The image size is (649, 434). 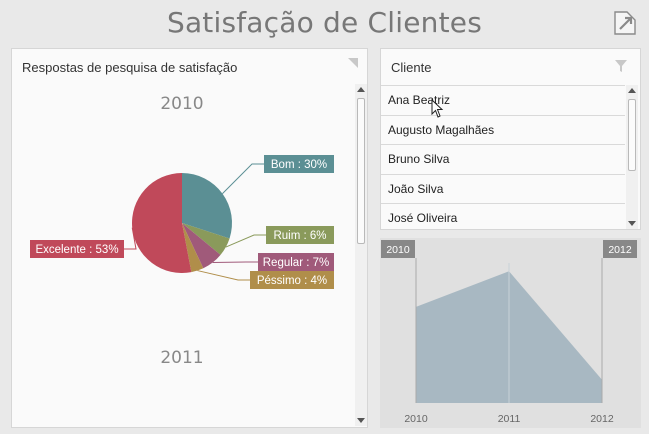 I want to click on filter-icon, so click(x=621, y=66).